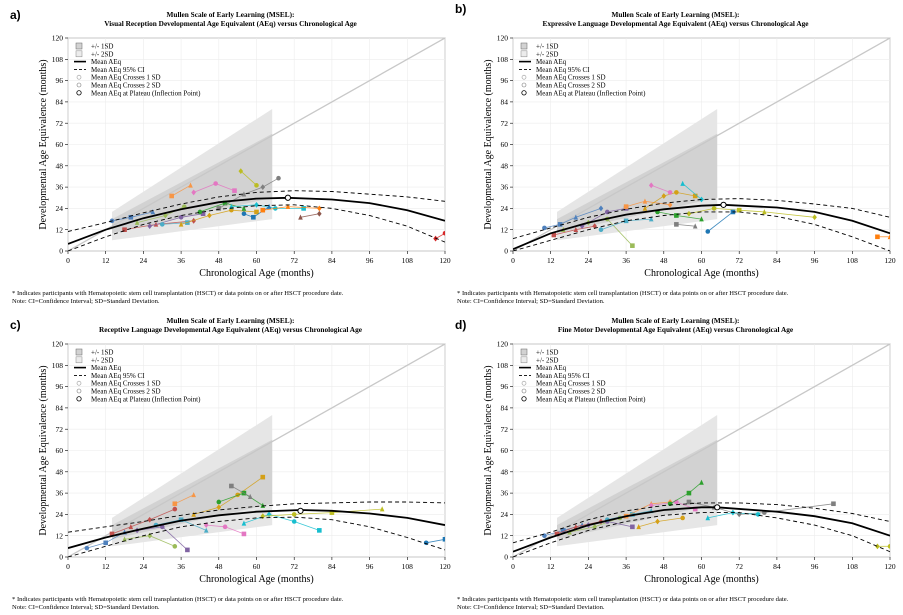 The width and height of the screenshot is (903, 615). What do you see at coordinates (505, 208) in the screenshot?
I see `y-tick-label: 24` at bounding box center [505, 208].